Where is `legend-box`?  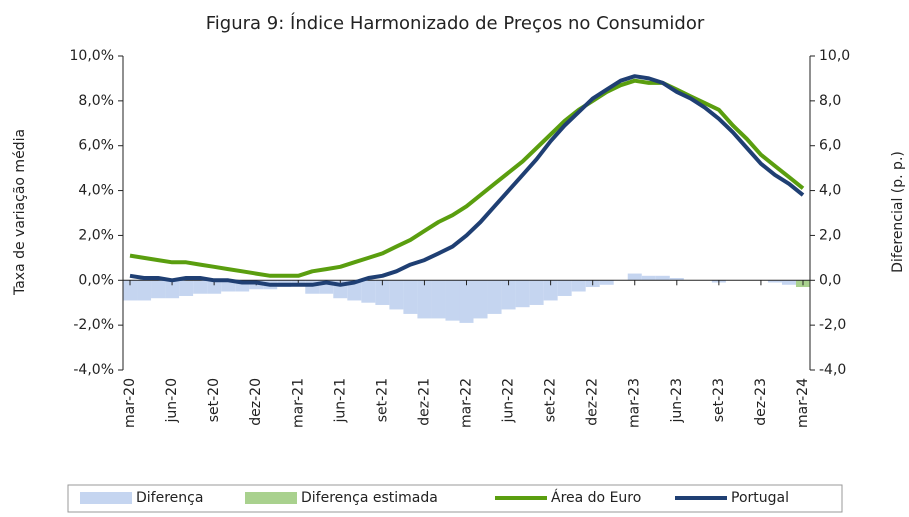
legend-box is located at coordinates (455, 498).